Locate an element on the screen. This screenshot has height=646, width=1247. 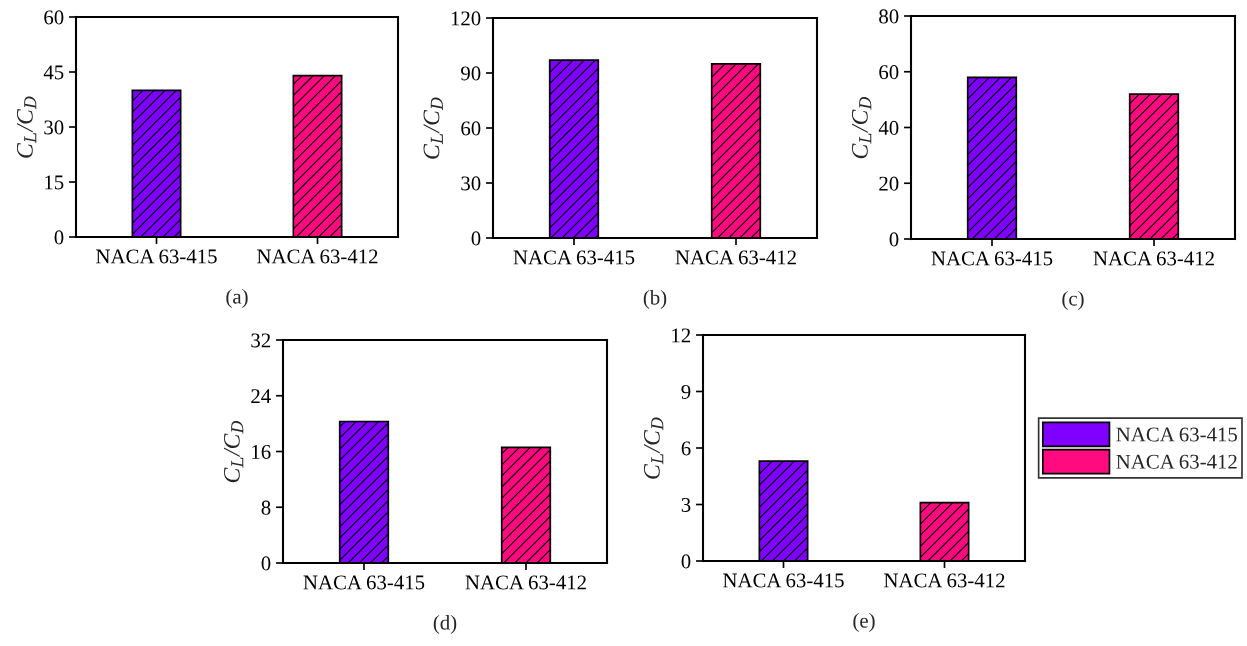
y-tick-label: 45 is located at coordinates (53, 72).